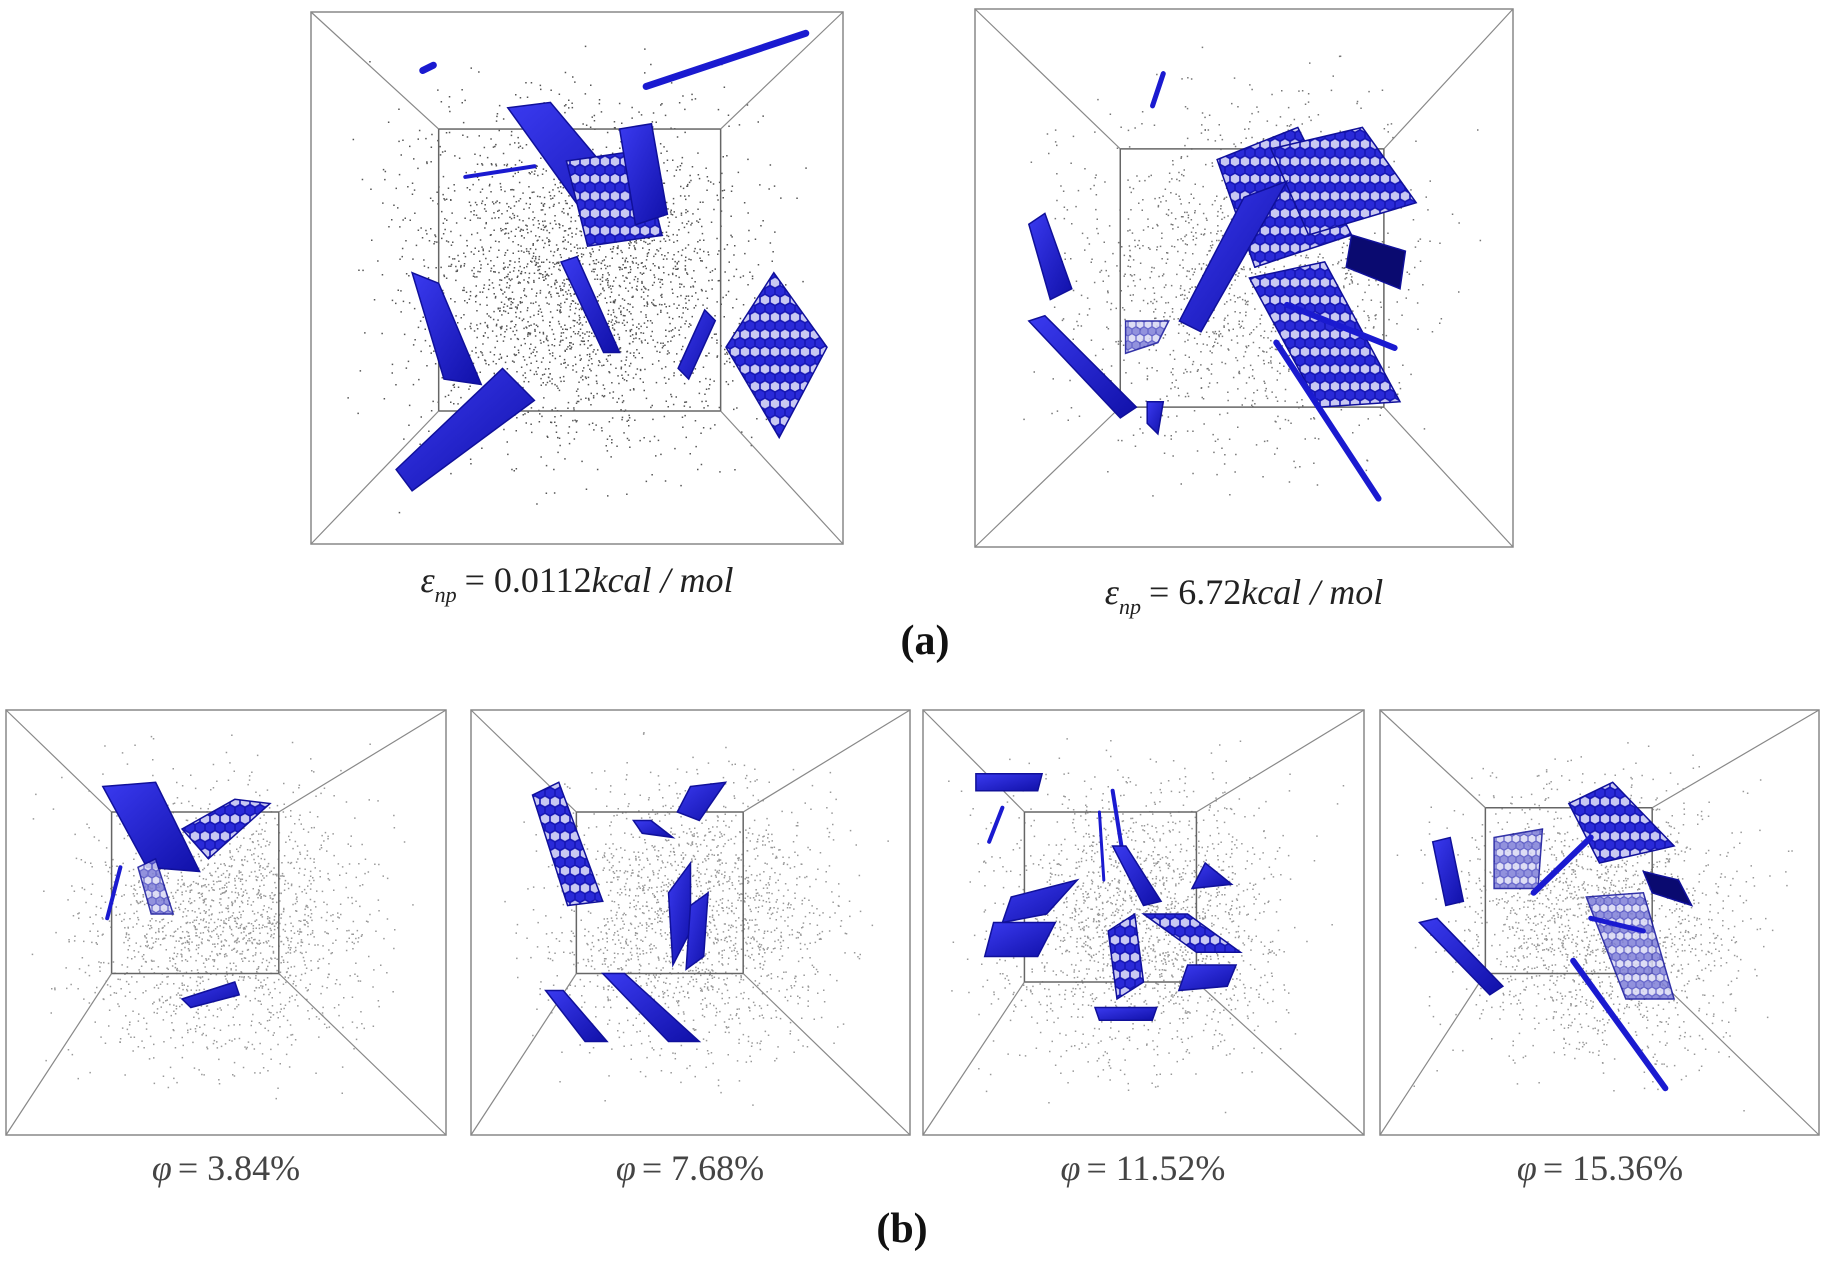  What do you see at coordinates (576, 583) in the screenshot?
I see `caption: εnp = 0.0112kcal / mol` at bounding box center [576, 583].